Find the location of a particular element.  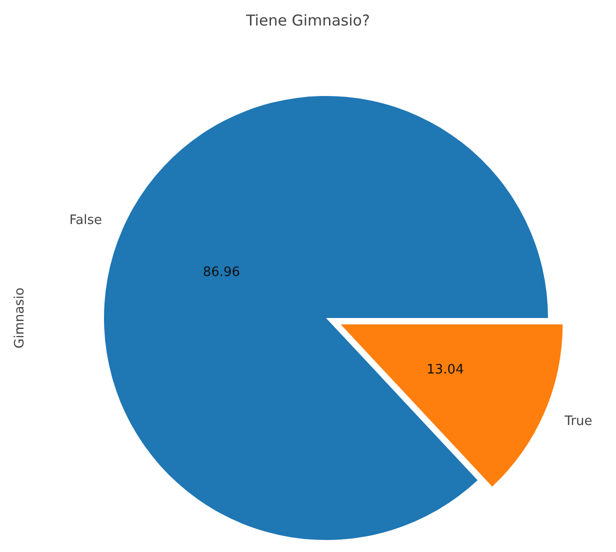

chart-title: Tiene Gimnasio? is located at coordinates (307, 21).